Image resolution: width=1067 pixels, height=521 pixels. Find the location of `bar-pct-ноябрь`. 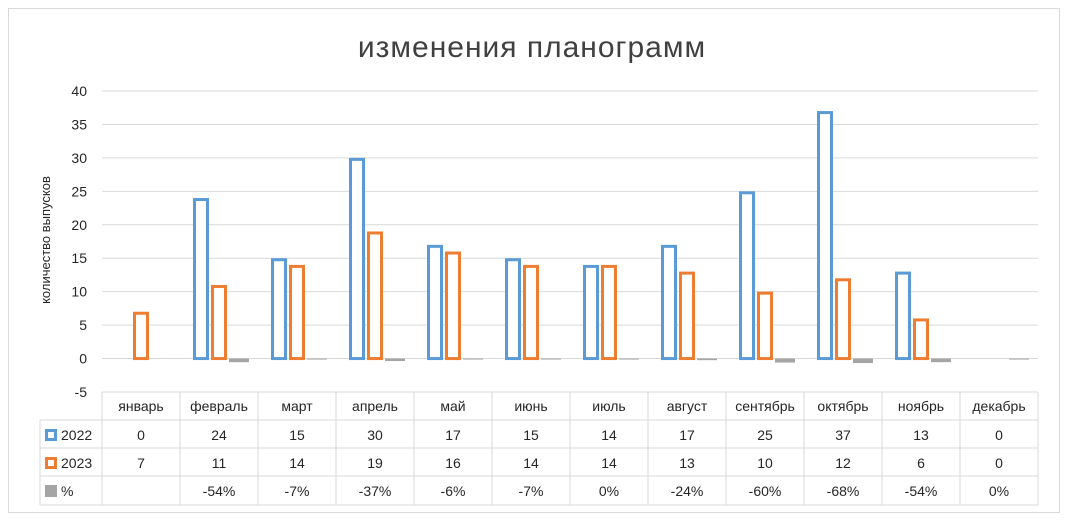

bar-pct-ноябрь is located at coordinates (941, 360).